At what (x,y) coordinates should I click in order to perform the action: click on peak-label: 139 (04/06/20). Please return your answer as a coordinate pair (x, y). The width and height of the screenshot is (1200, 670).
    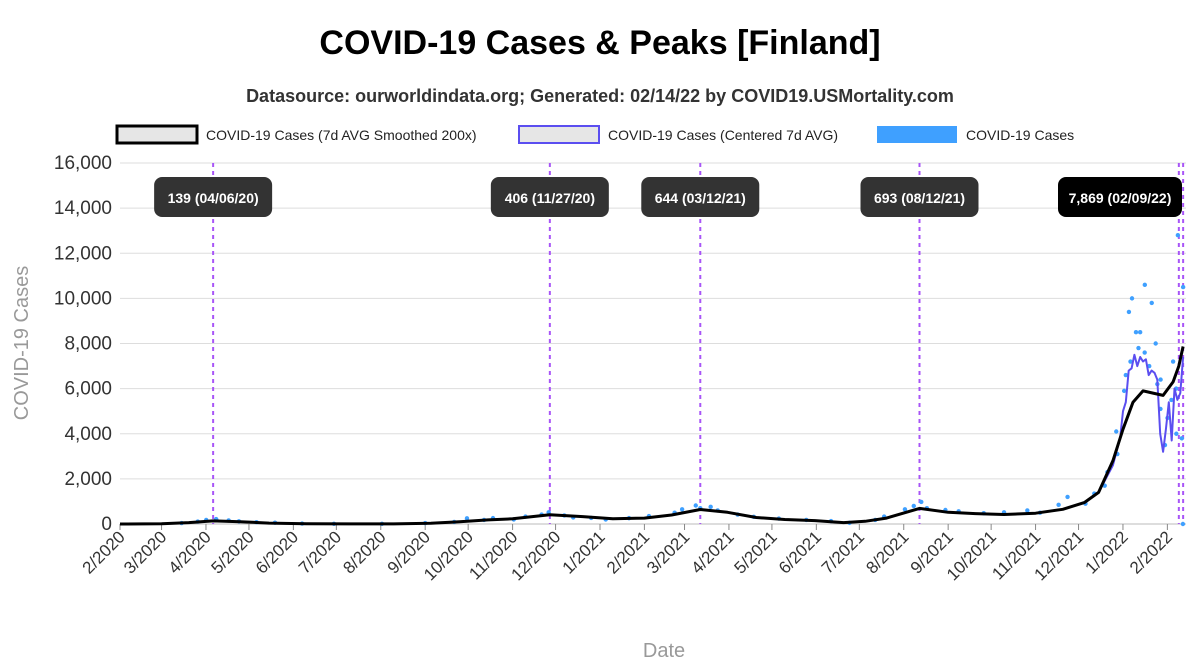
    Looking at the image, I should click on (213, 197).